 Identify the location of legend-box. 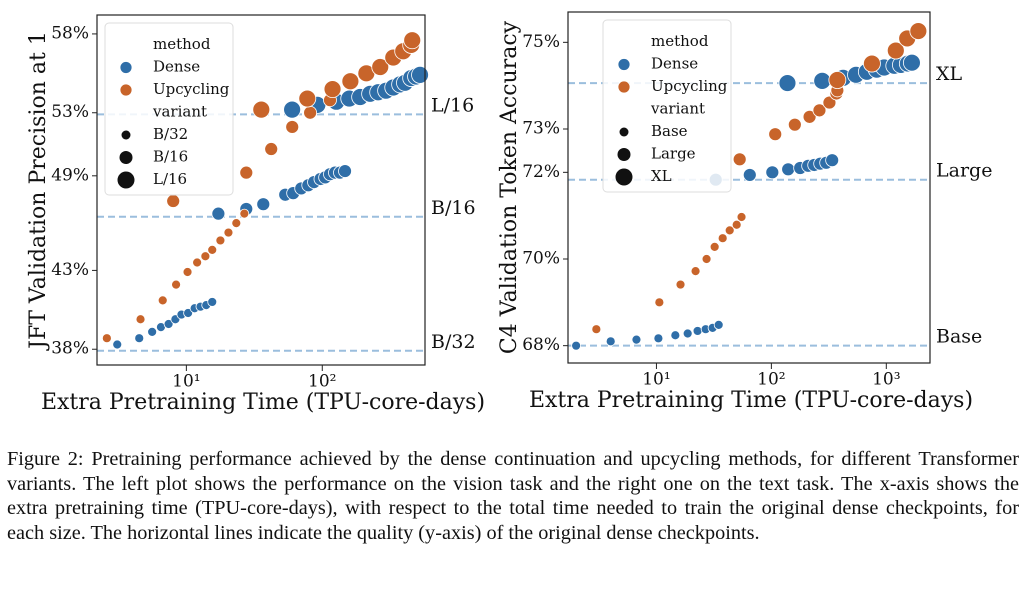
(667, 106).